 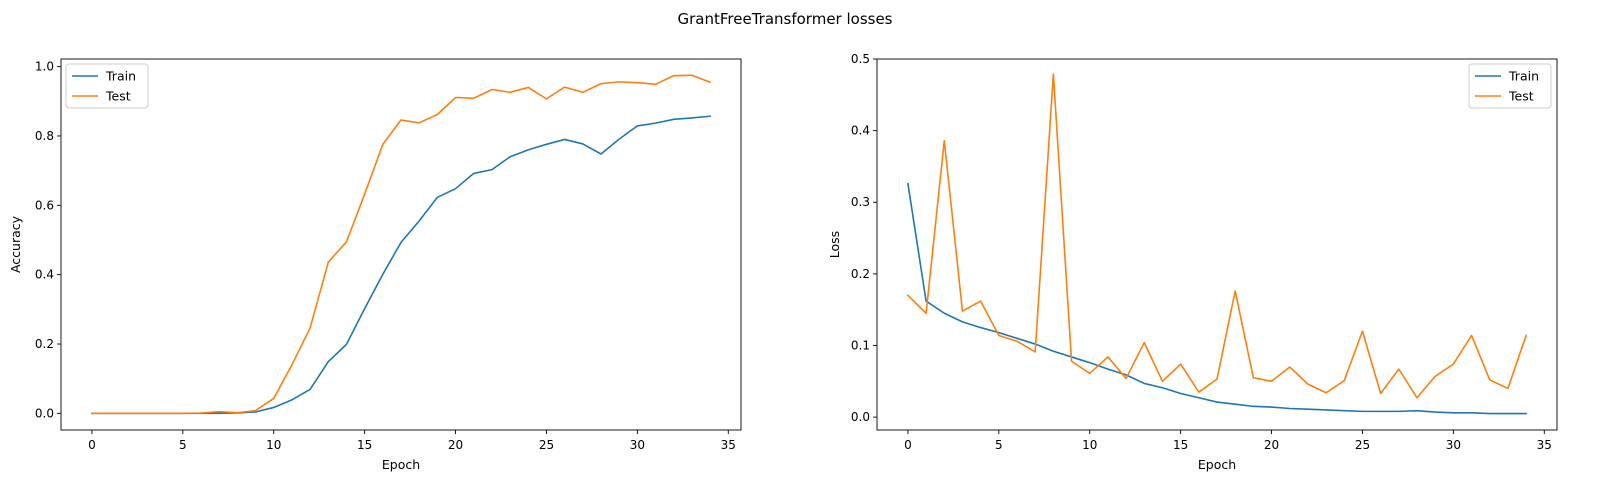 I want to click on y-tick-label: 0.5, so click(x=860, y=59).